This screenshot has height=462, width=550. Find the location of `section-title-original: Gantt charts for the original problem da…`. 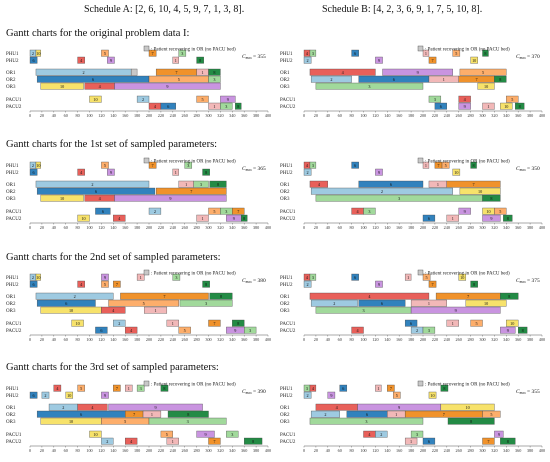

section-title-original: Gantt charts for the original problem da… is located at coordinates (98, 33).